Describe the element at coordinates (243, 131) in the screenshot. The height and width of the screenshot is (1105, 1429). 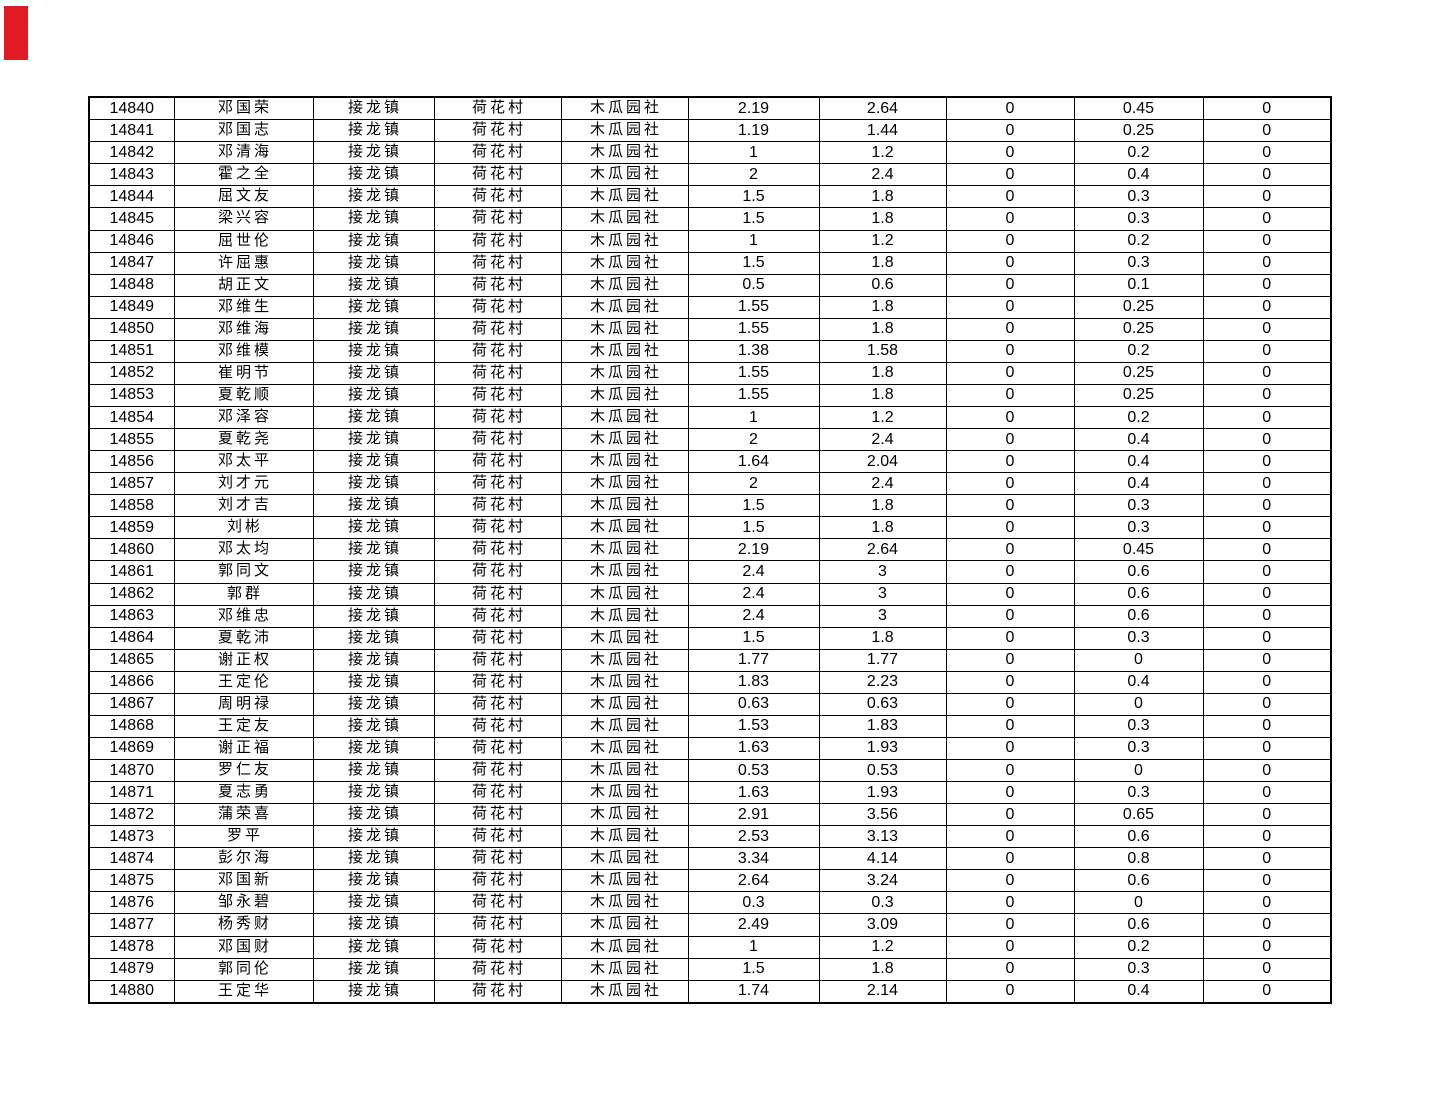
I see `cell-person-name: 邓国志` at that location.